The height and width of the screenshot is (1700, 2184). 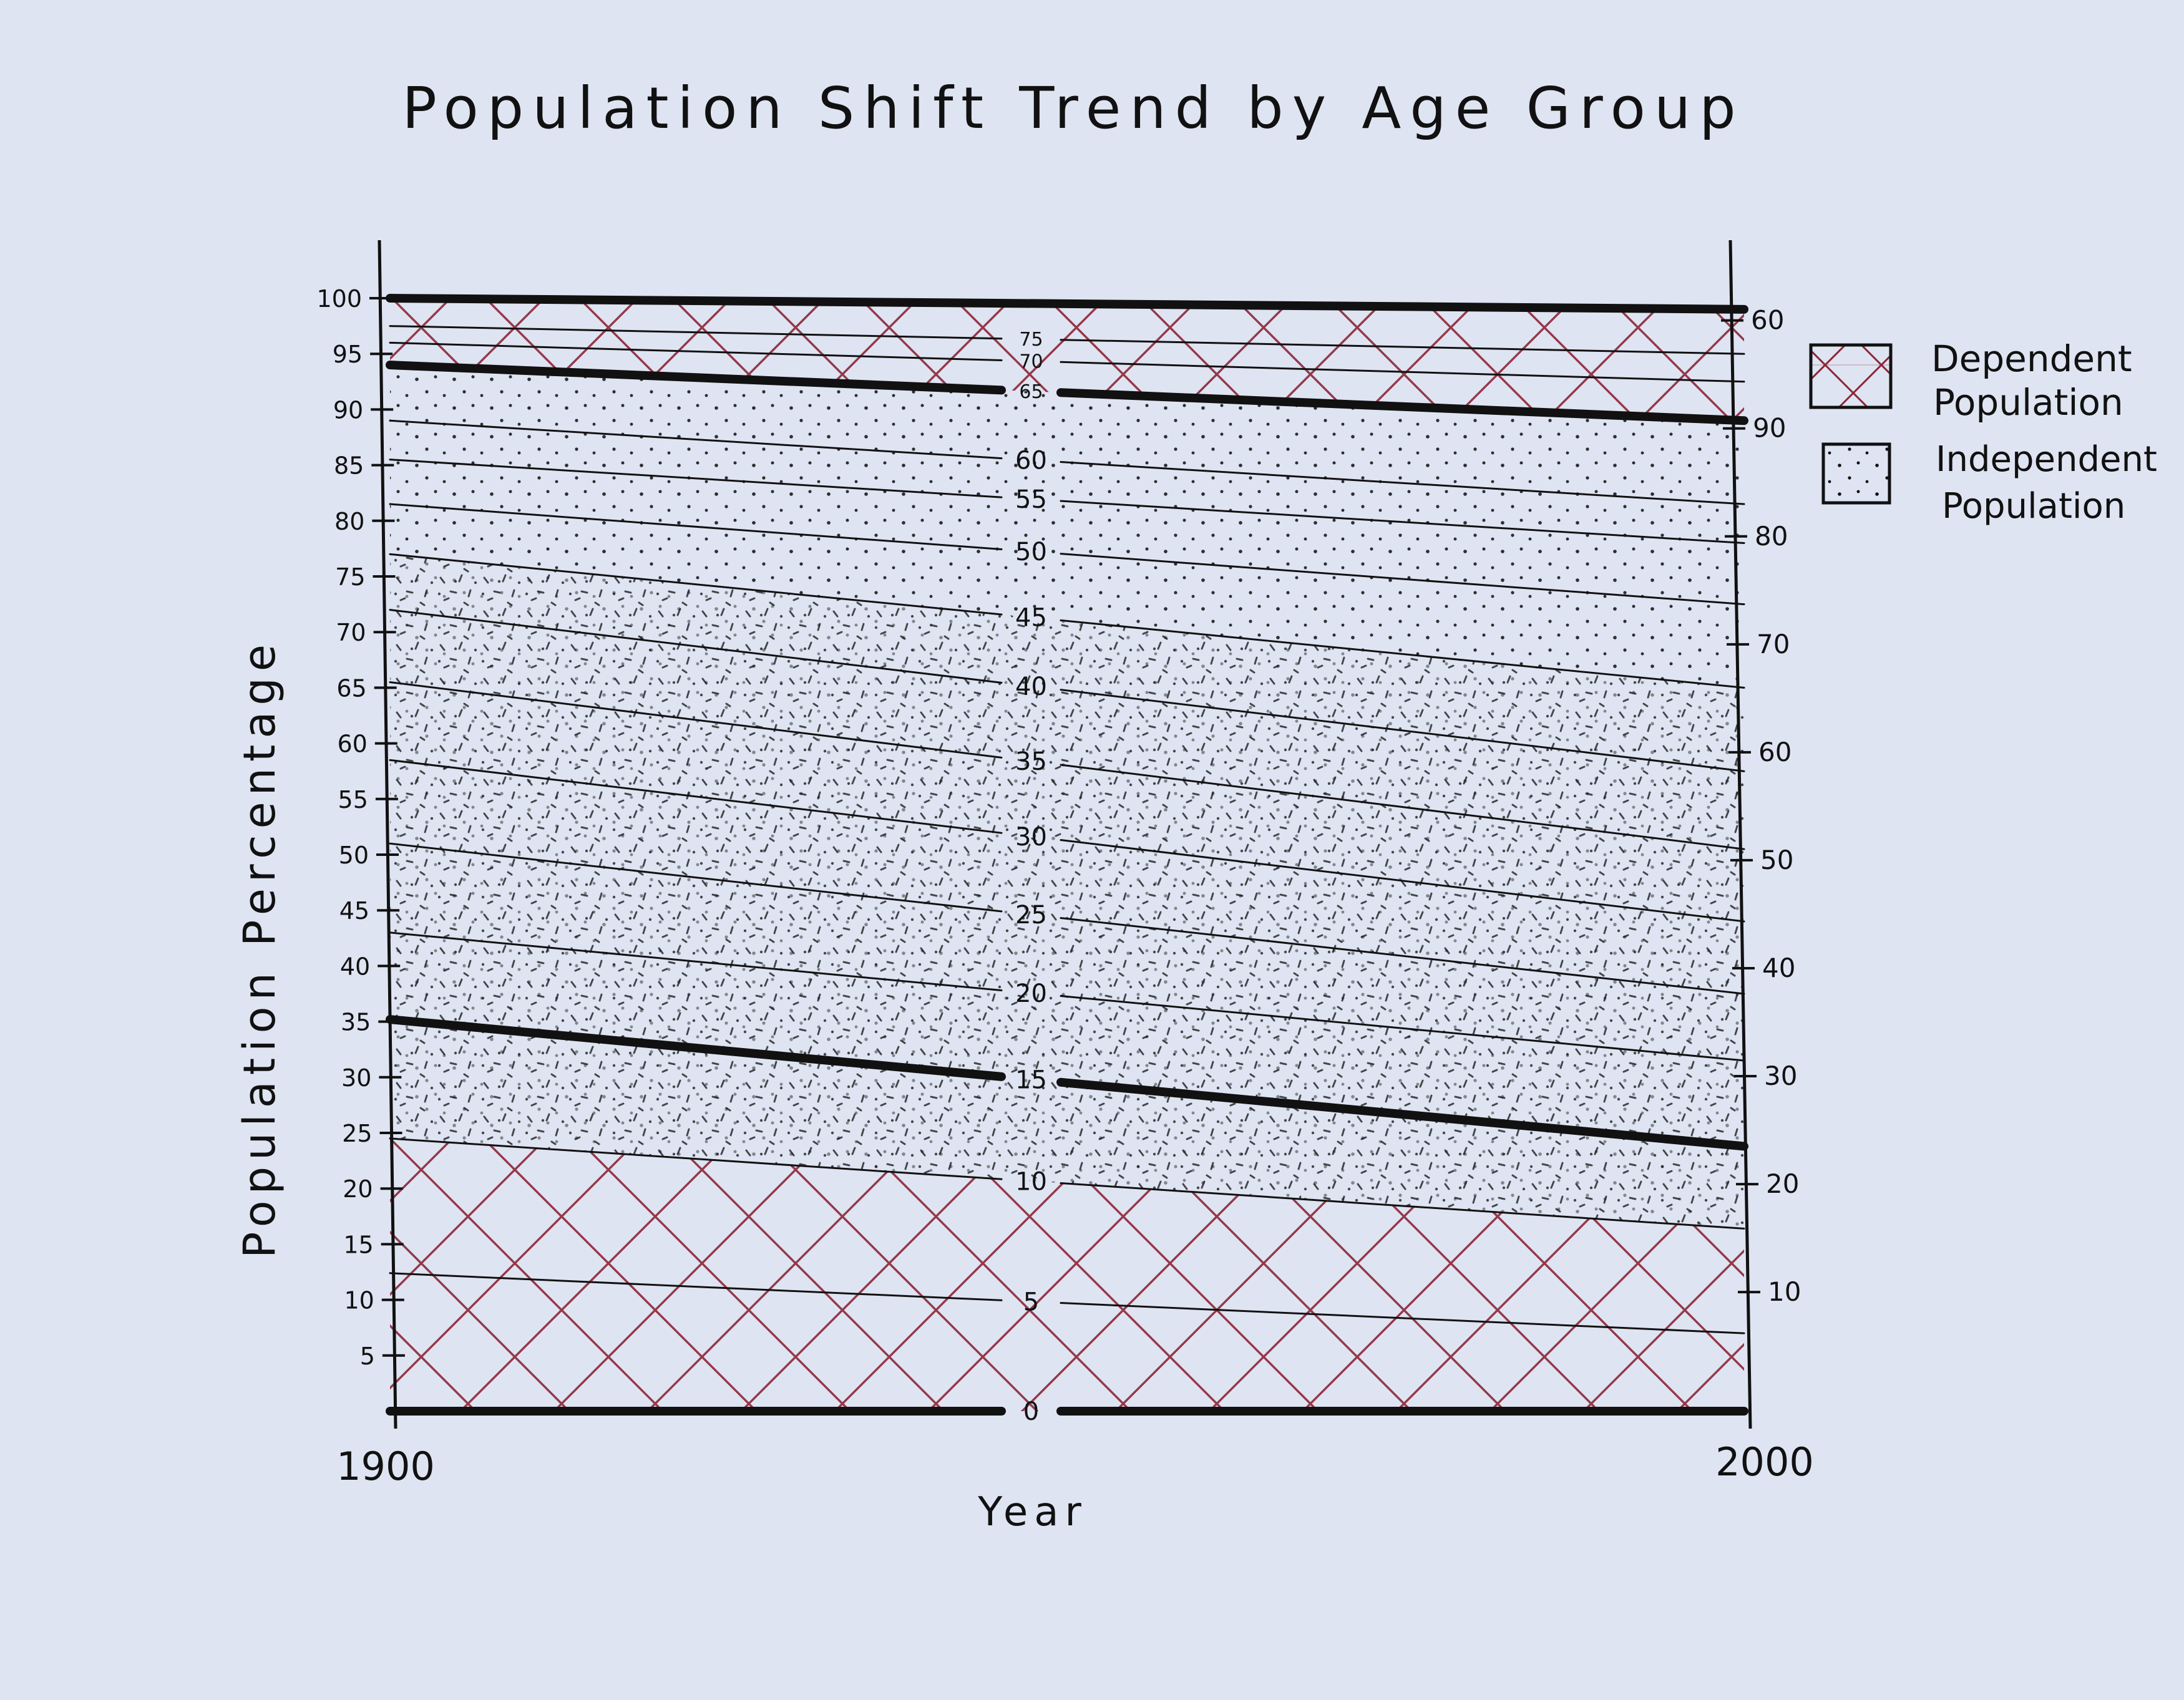 What do you see at coordinates (349, 522) in the screenshot?
I see `left-tick-label: 80` at bounding box center [349, 522].